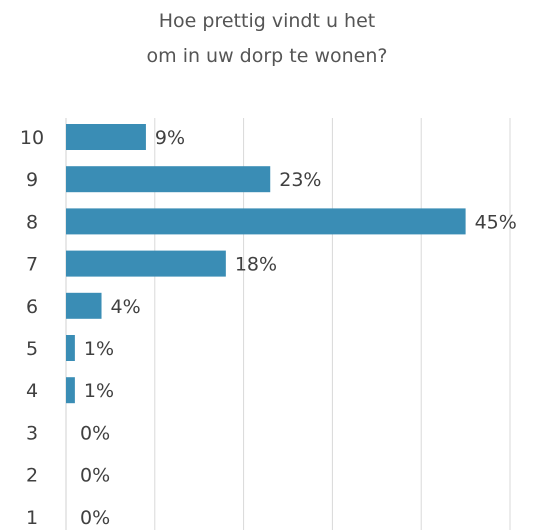 The image size is (534, 530). I want to click on category-label-7: 7, so click(32, 265).